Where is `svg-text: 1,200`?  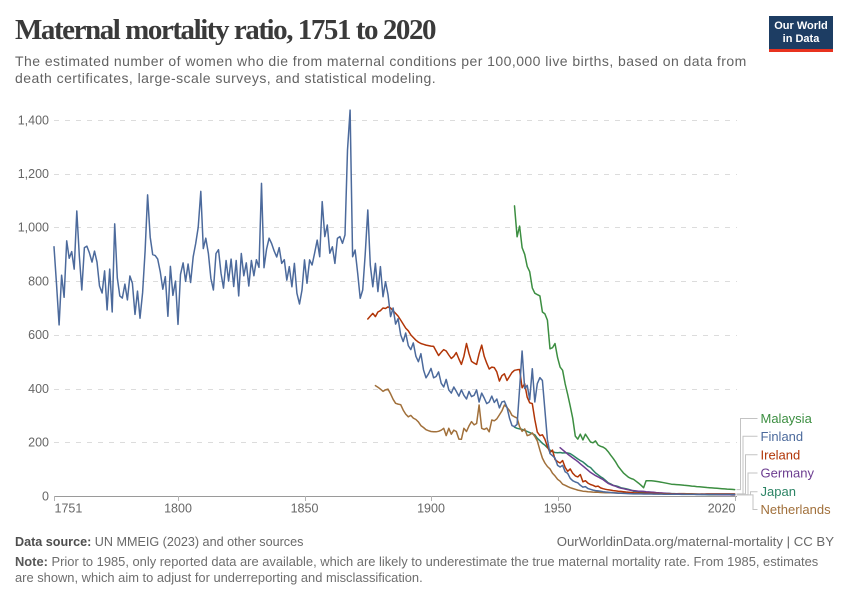 svg-text: 1,200 is located at coordinates (33, 174).